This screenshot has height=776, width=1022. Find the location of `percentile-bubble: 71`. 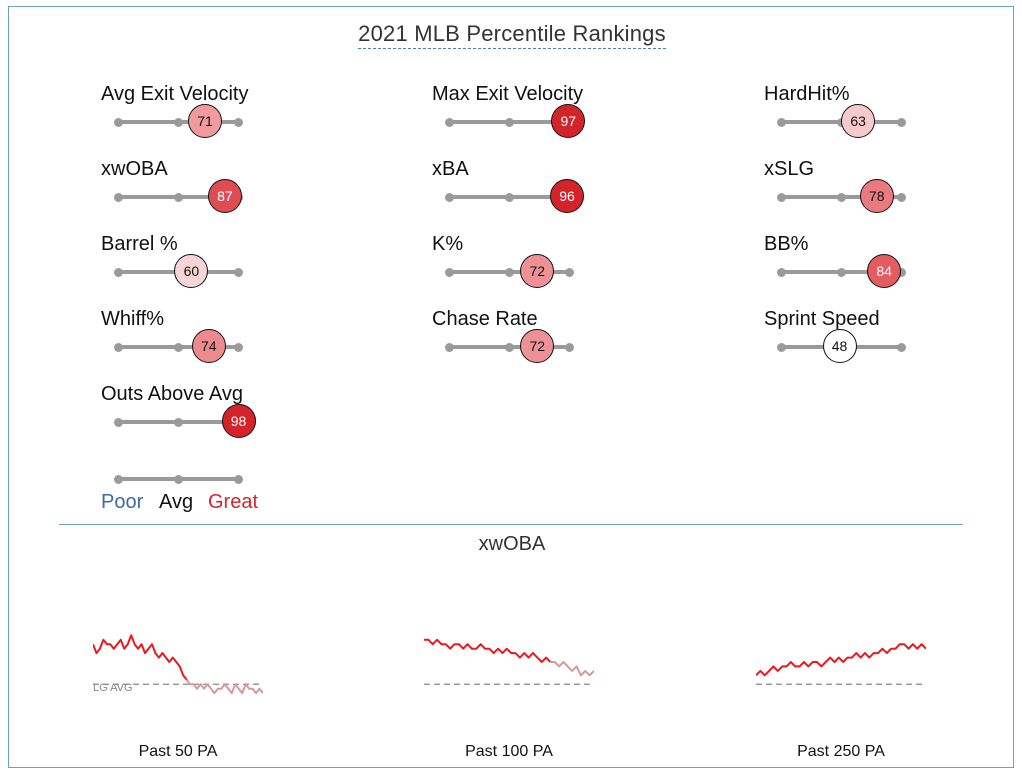

percentile-bubble: 71 is located at coordinates (205, 121).